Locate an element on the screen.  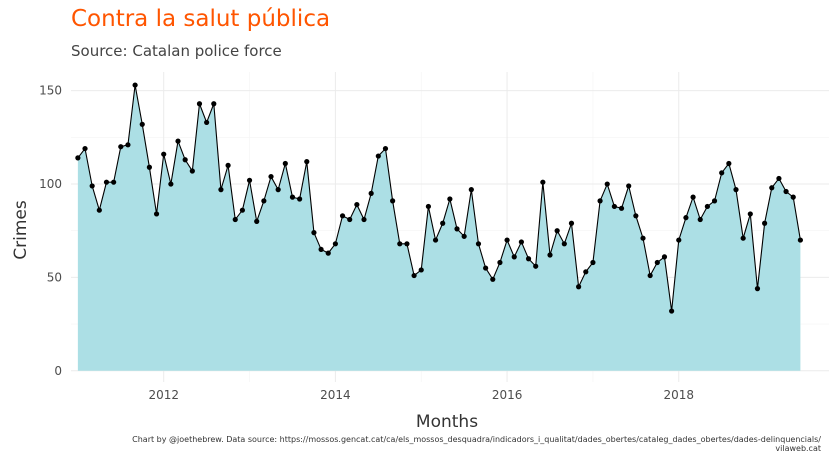
x-tick-label: 2016 is located at coordinates (507, 395).